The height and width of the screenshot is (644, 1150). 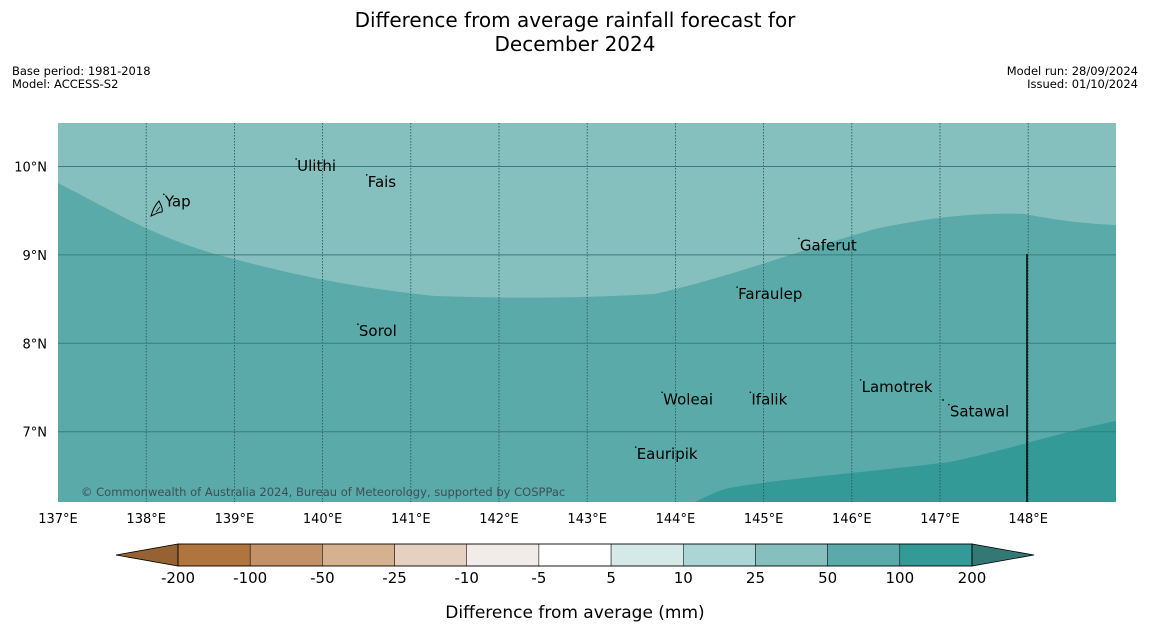 I want to click on lat-tick-label: 7°N, so click(x=35, y=433).